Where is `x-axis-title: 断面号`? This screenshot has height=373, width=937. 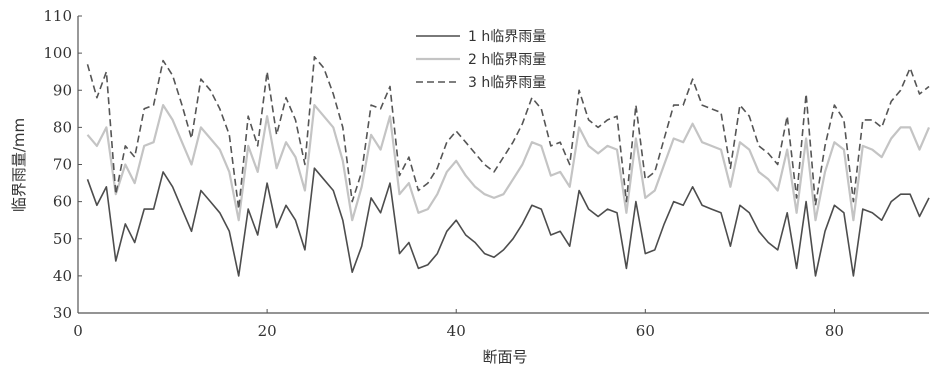 x-axis-title: 断面号 is located at coordinates (504, 357).